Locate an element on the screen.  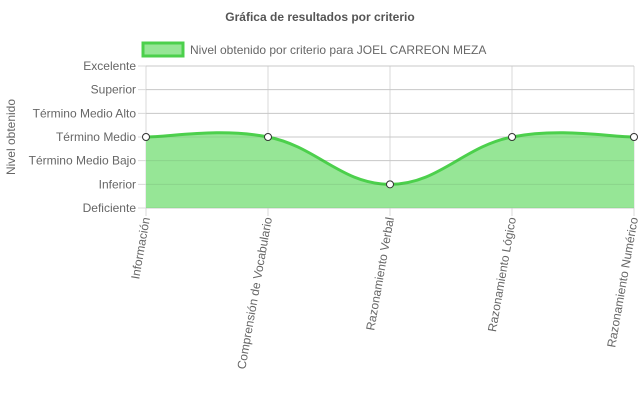
x-tick-label: Razonamiento Verbal is located at coordinates (380, 273).